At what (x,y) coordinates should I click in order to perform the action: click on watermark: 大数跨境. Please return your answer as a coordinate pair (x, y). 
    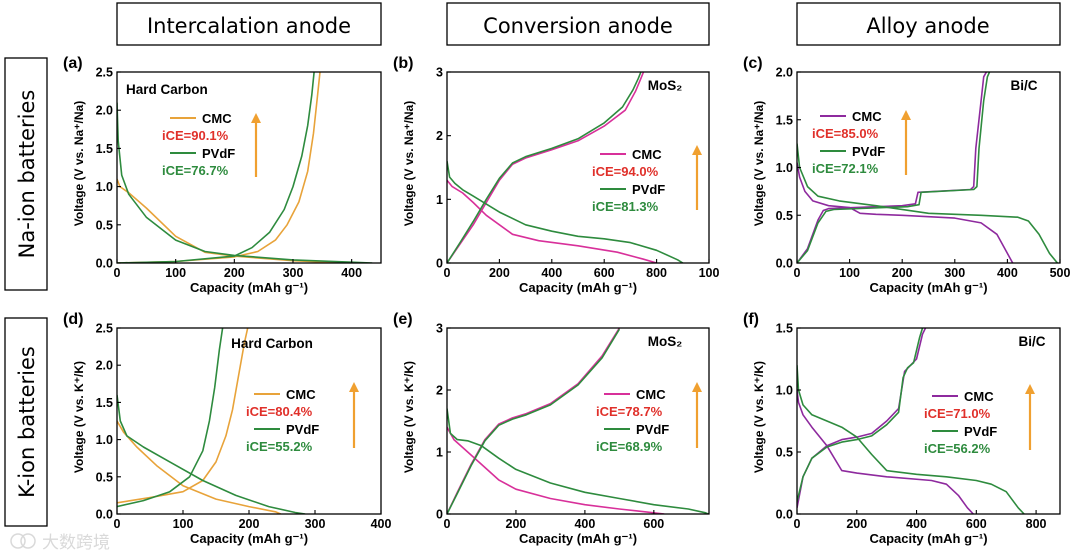
    Looking at the image, I should click on (60, 542).